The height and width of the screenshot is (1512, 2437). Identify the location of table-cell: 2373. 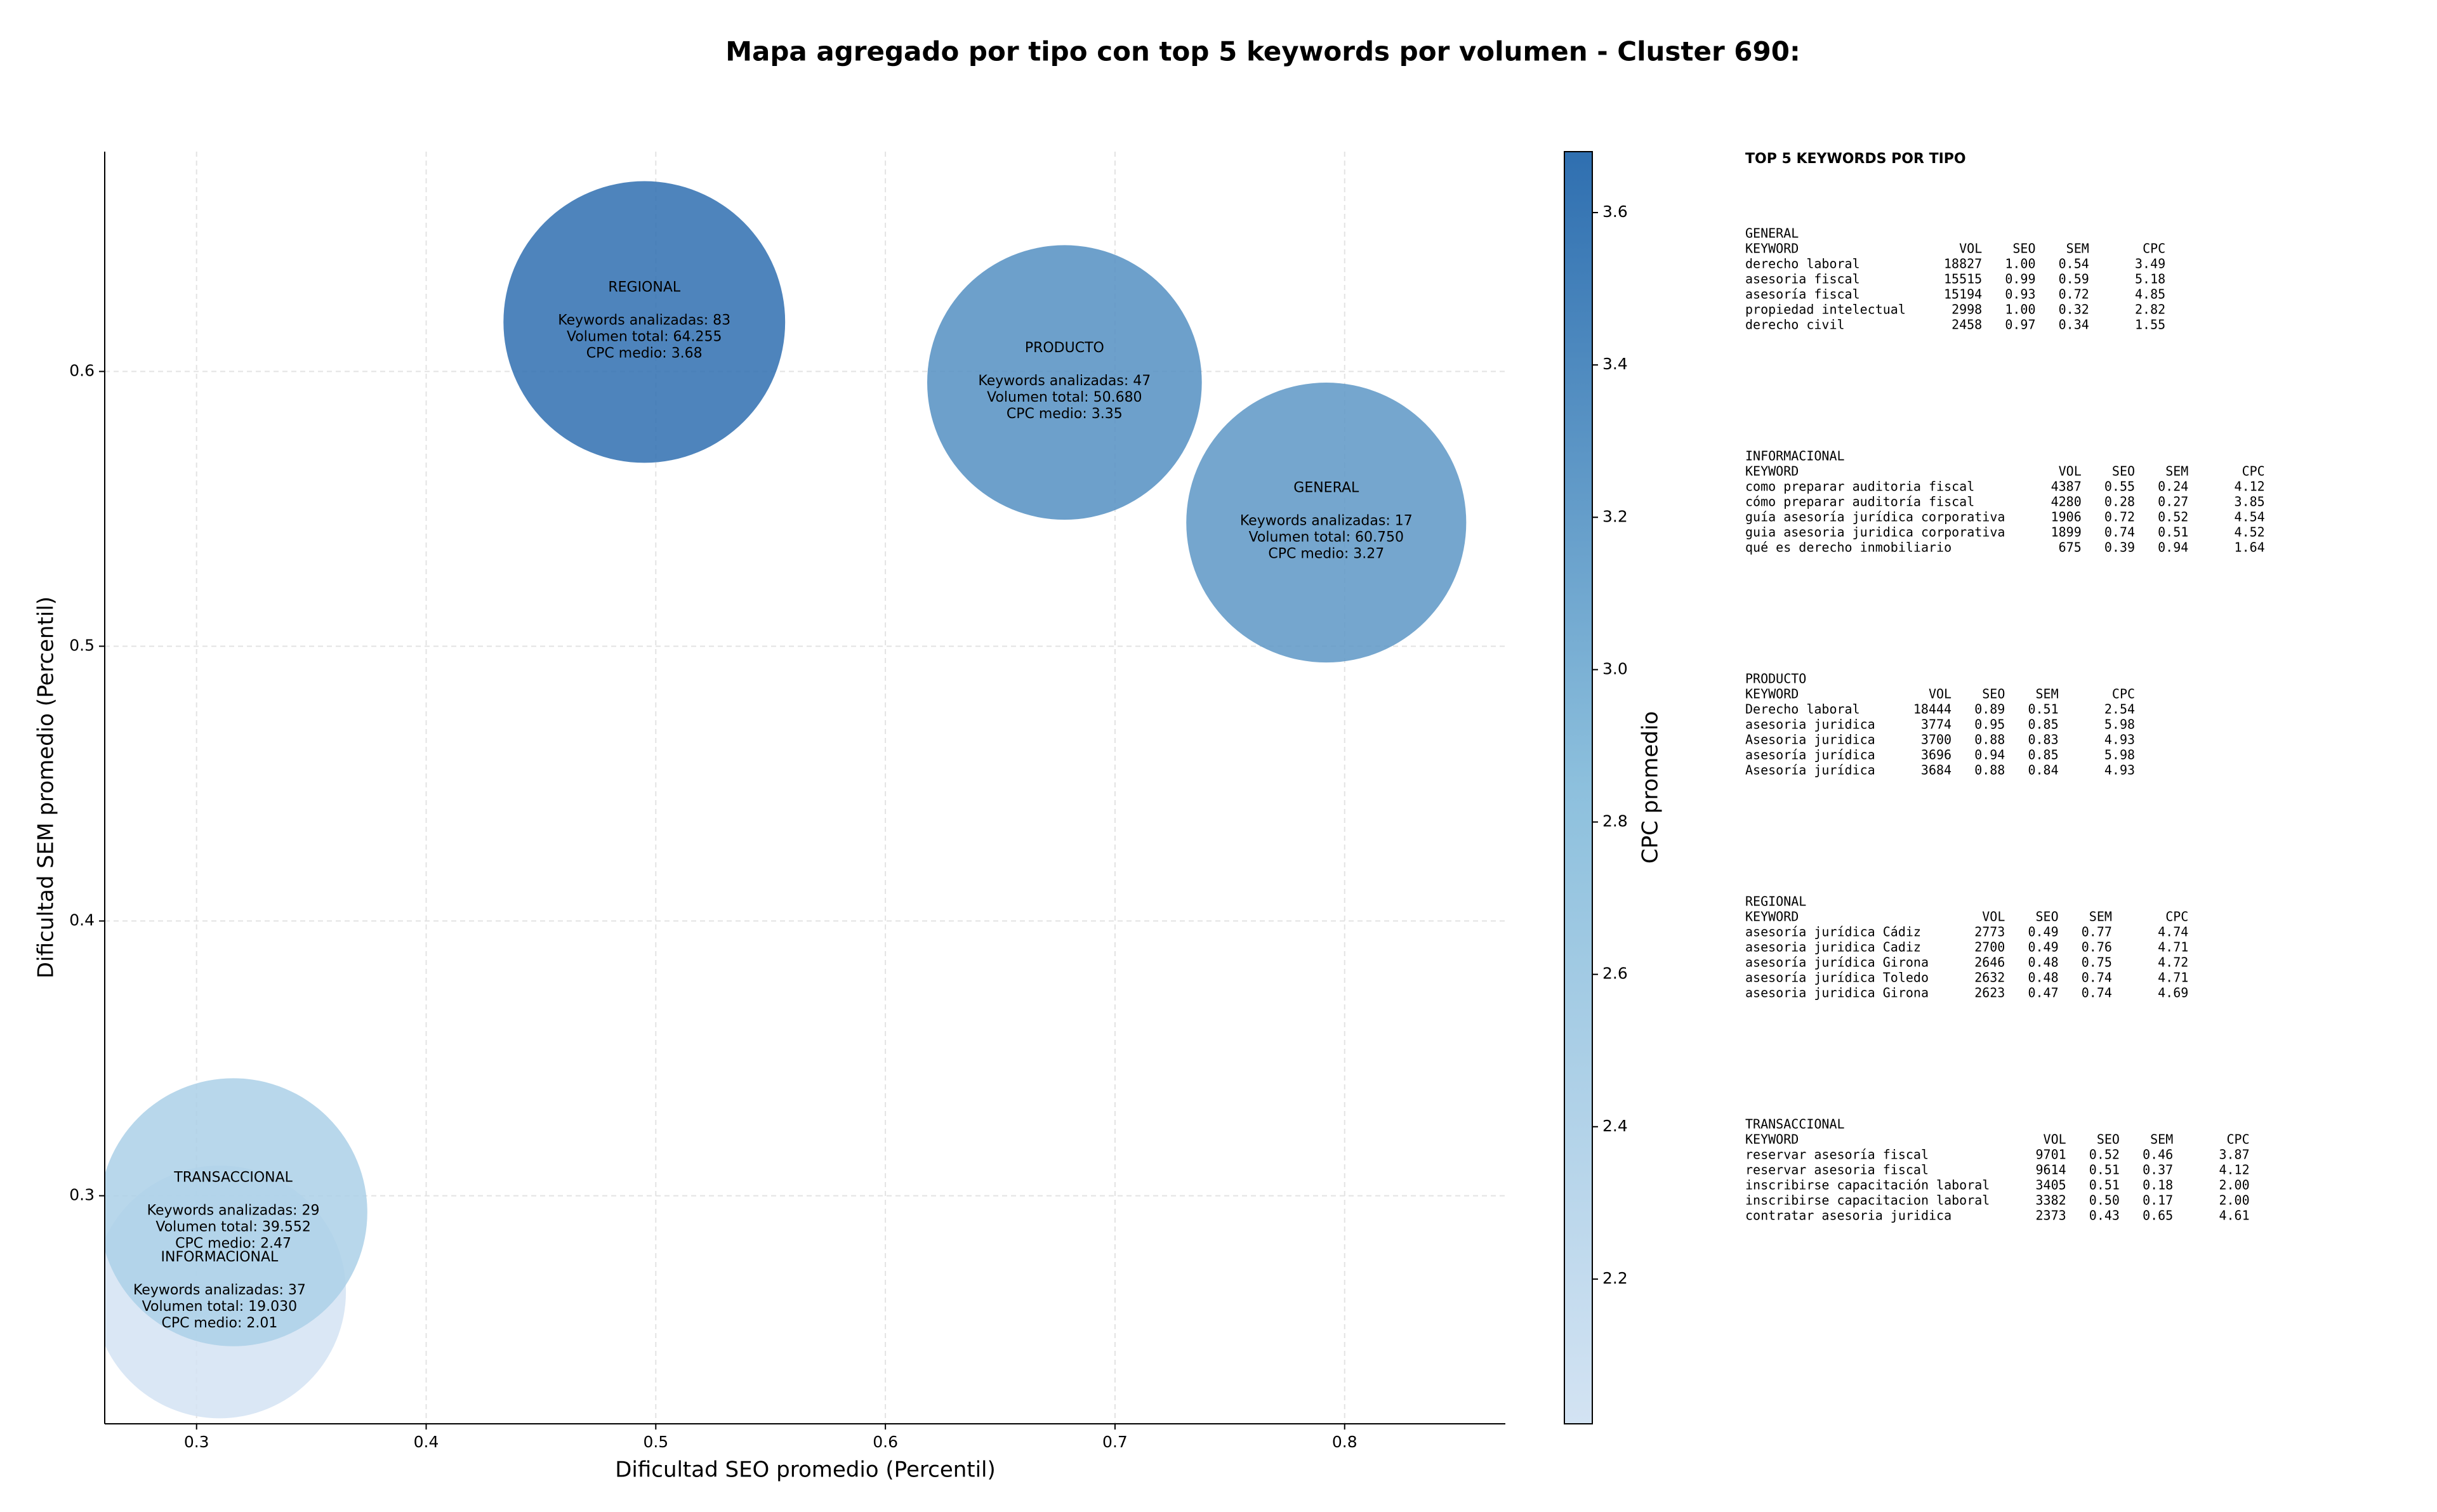
(2051, 1216).